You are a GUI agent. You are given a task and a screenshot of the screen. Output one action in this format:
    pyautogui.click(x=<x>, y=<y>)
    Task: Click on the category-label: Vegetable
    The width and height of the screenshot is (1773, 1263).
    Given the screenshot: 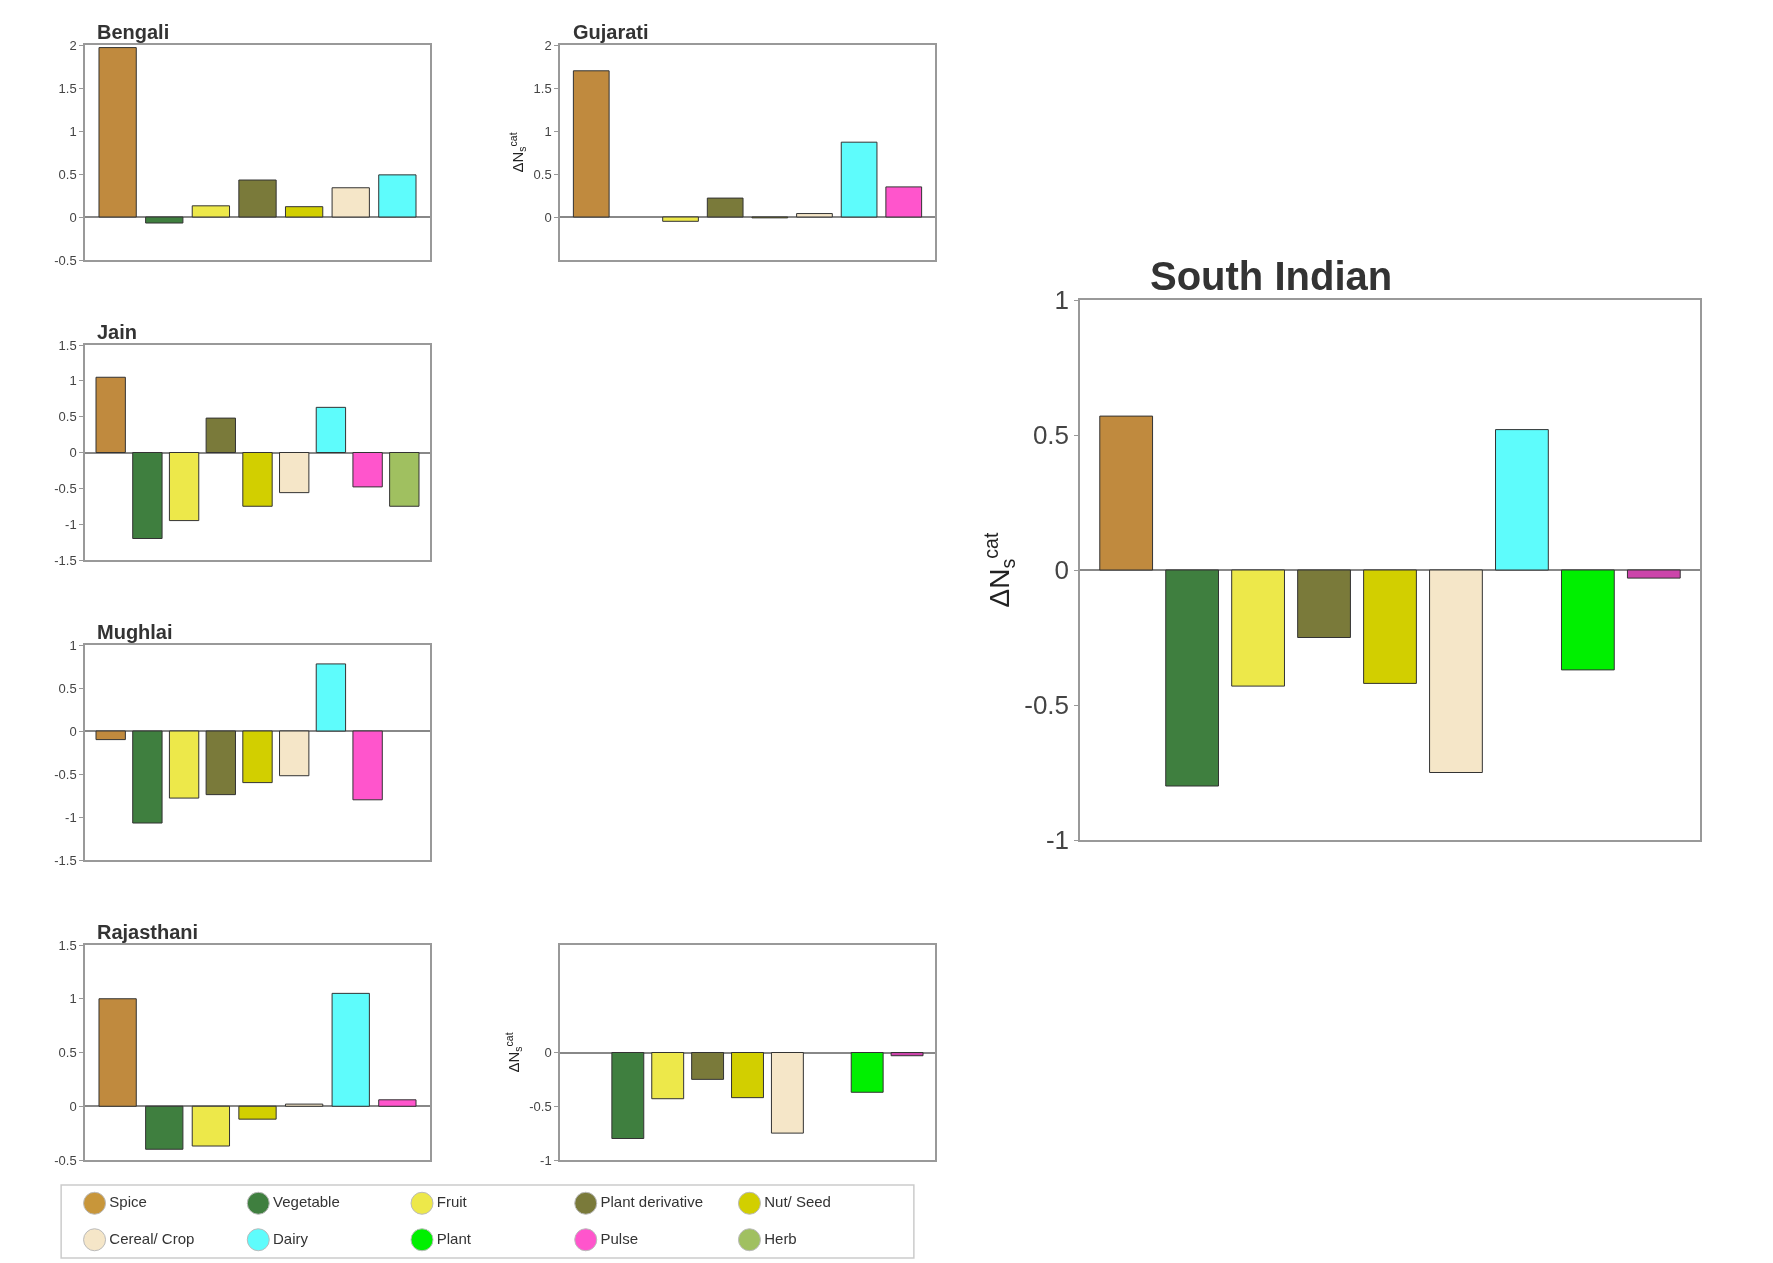 What is the action you would take?
    pyautogui.click(x=306, y=1201)
    